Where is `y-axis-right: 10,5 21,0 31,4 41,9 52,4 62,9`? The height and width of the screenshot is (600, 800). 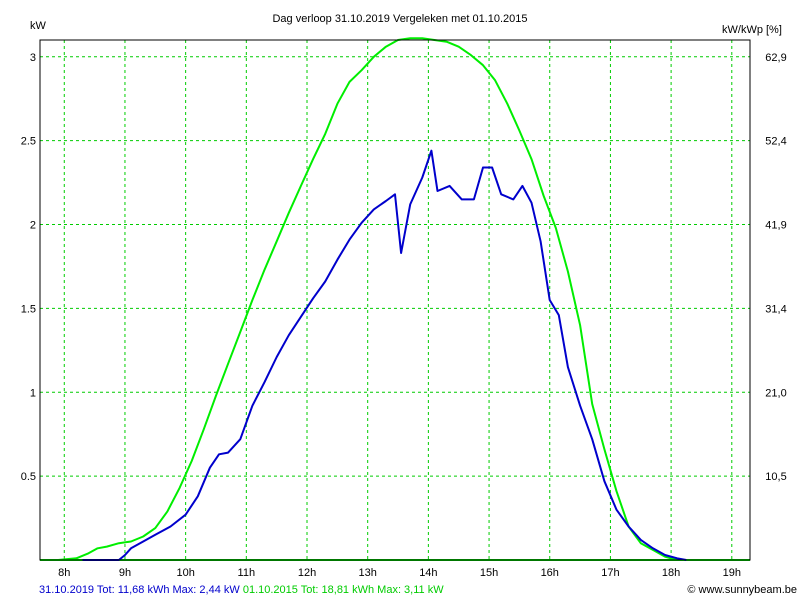
y-axis-right: 10,5 21,0 31,4 41,9 52,4 62,9 is located at coordinates (775, 267).